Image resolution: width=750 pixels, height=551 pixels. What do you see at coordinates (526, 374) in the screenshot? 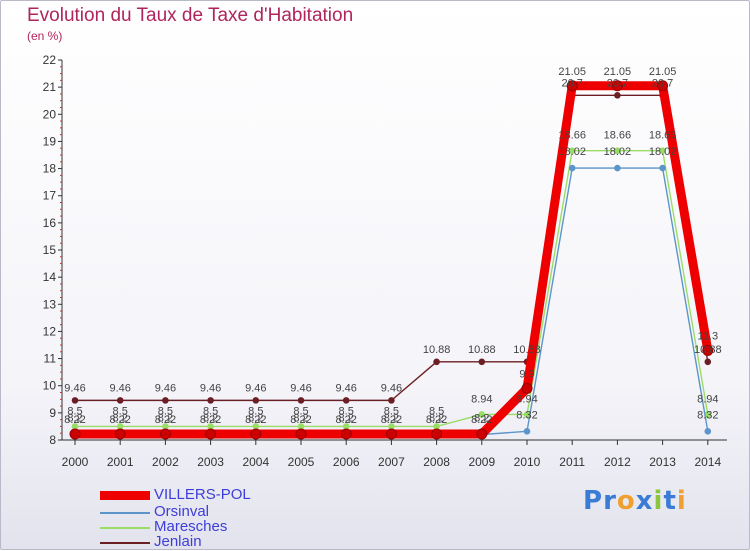
I see `data-label-villers-pol: 9.9` at bounding box center [526, 374].